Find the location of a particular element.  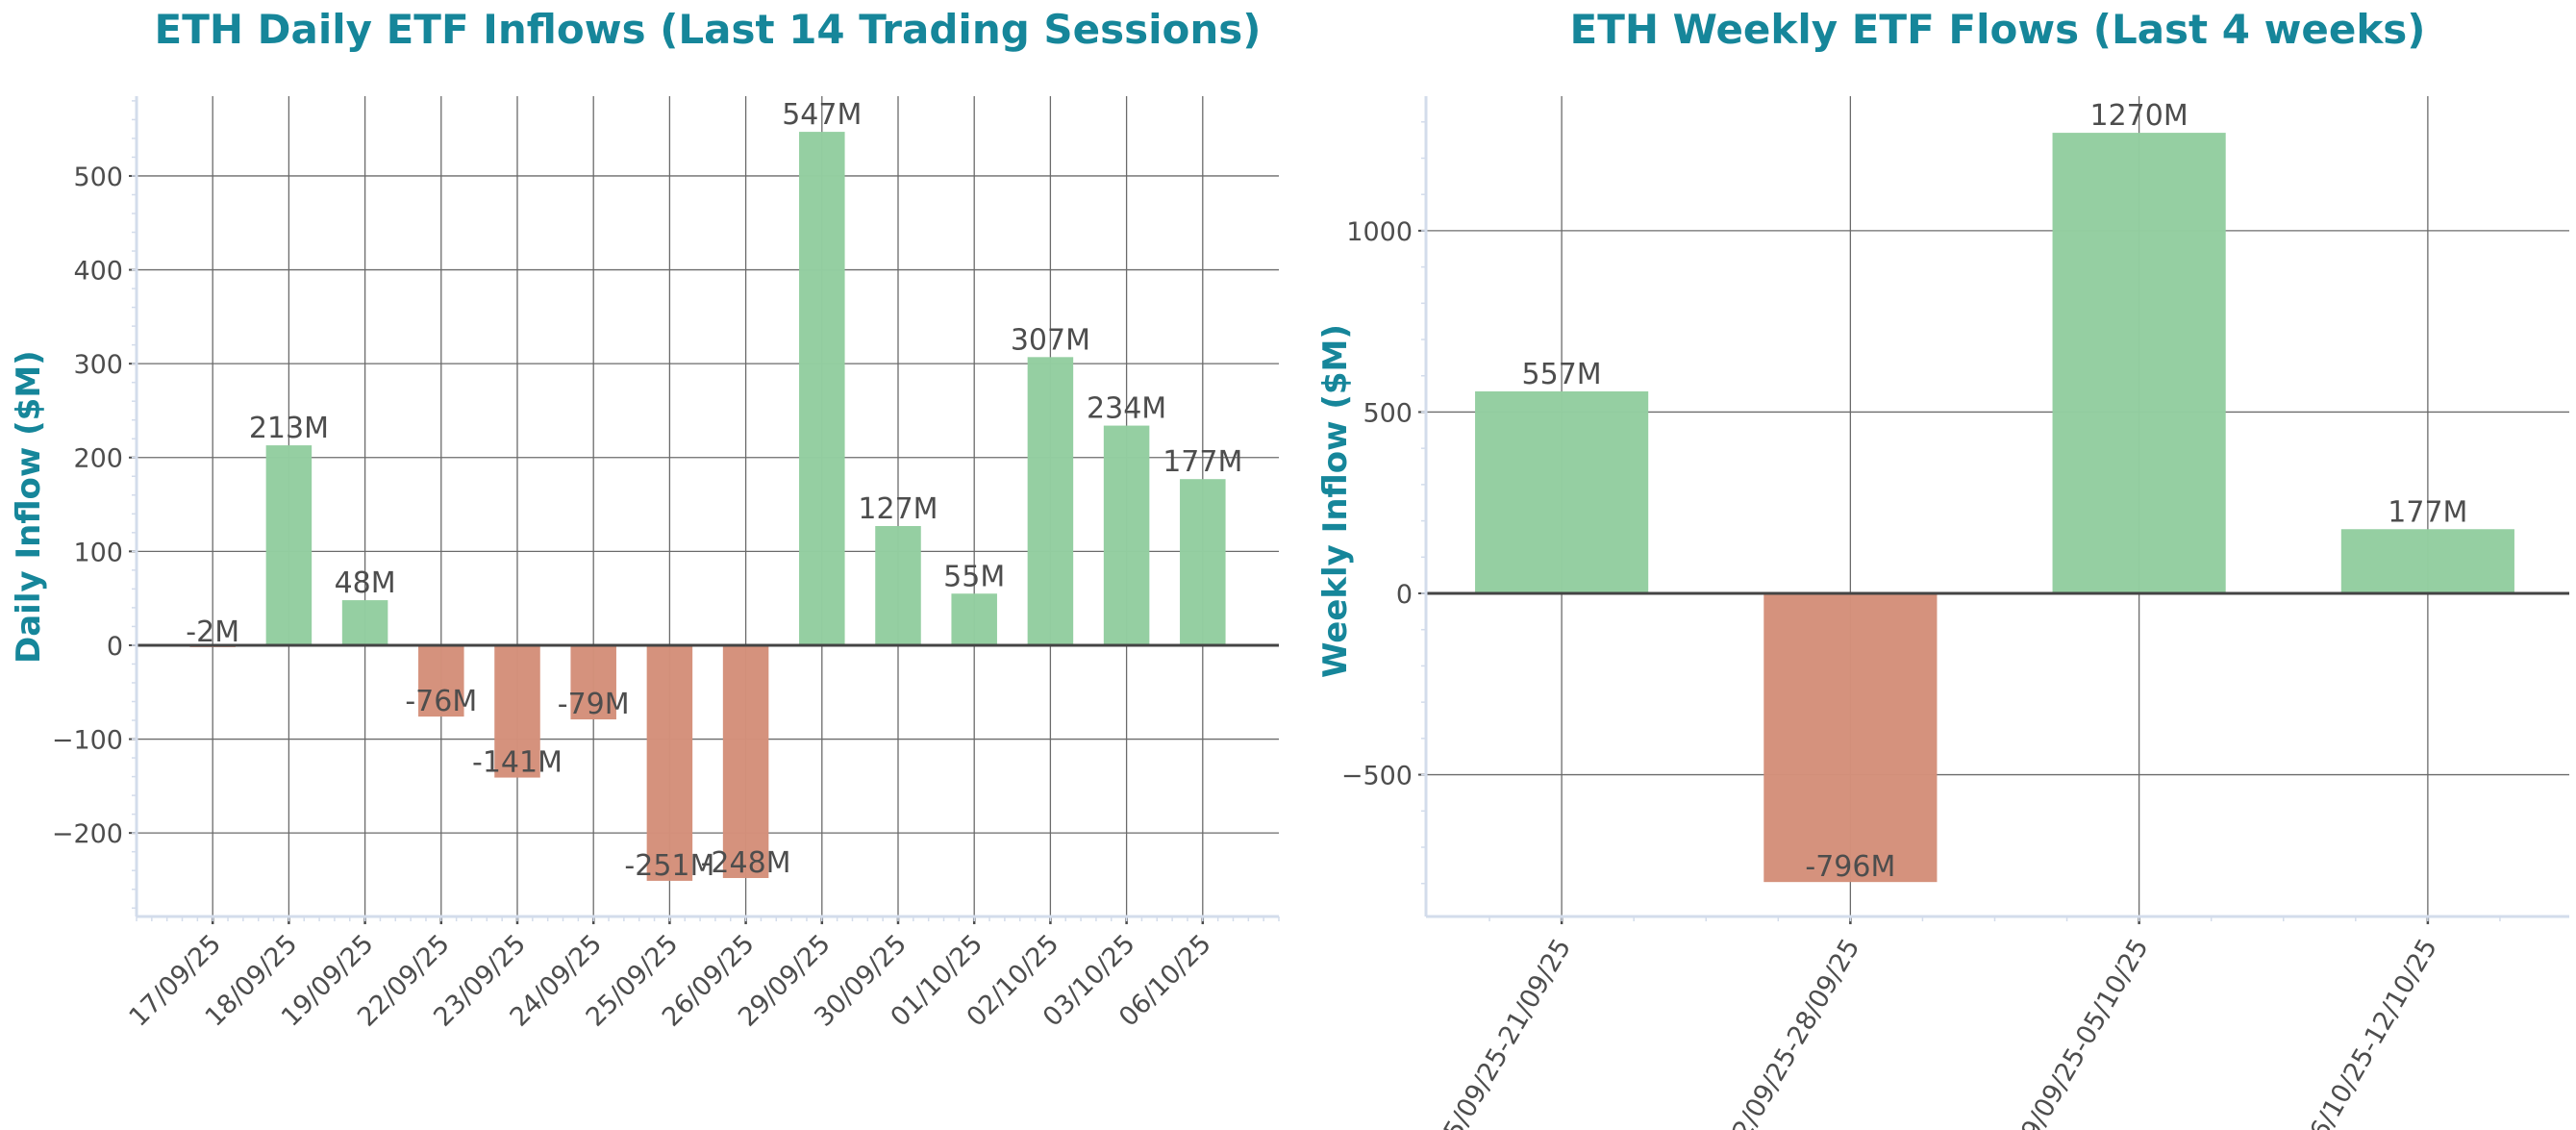

x-tick-label: 29/09/25-05/10/25 is located at coordinates (2081, 1032).